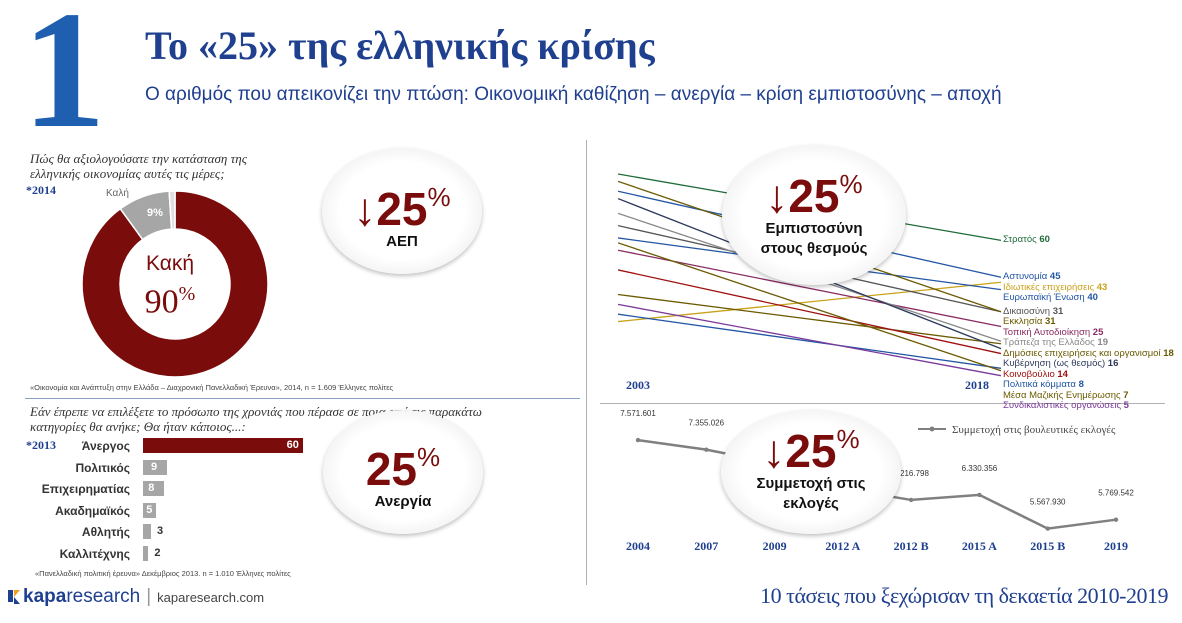 Image resolution: width=1182 pixels, height=623 pixels. I want to click on turnout-x-tick: 2012 A, so click(842, 546).